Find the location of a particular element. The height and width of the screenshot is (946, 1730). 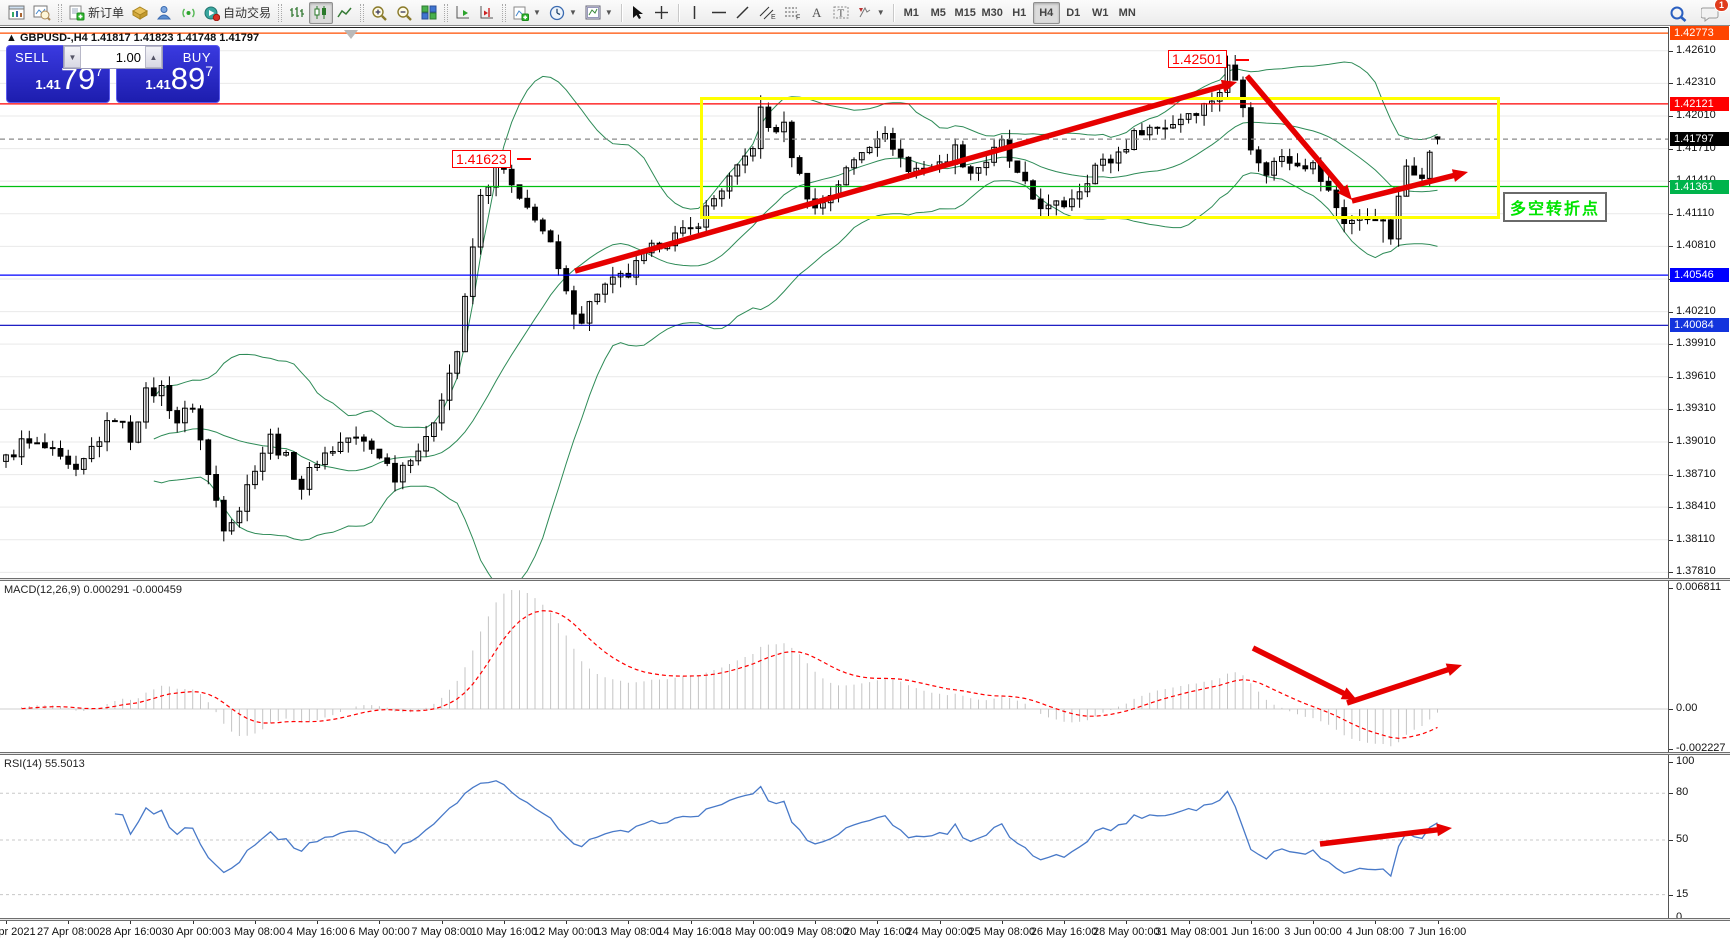

auto-trading-button: 自动交易 is located at coordinates (237, 13).